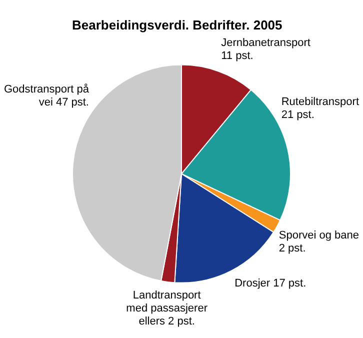 This screenshot has height=338, width=363. I want to click on slice-label: Landtransport med passasjerer ellers 2 pst., so click(167, 308).